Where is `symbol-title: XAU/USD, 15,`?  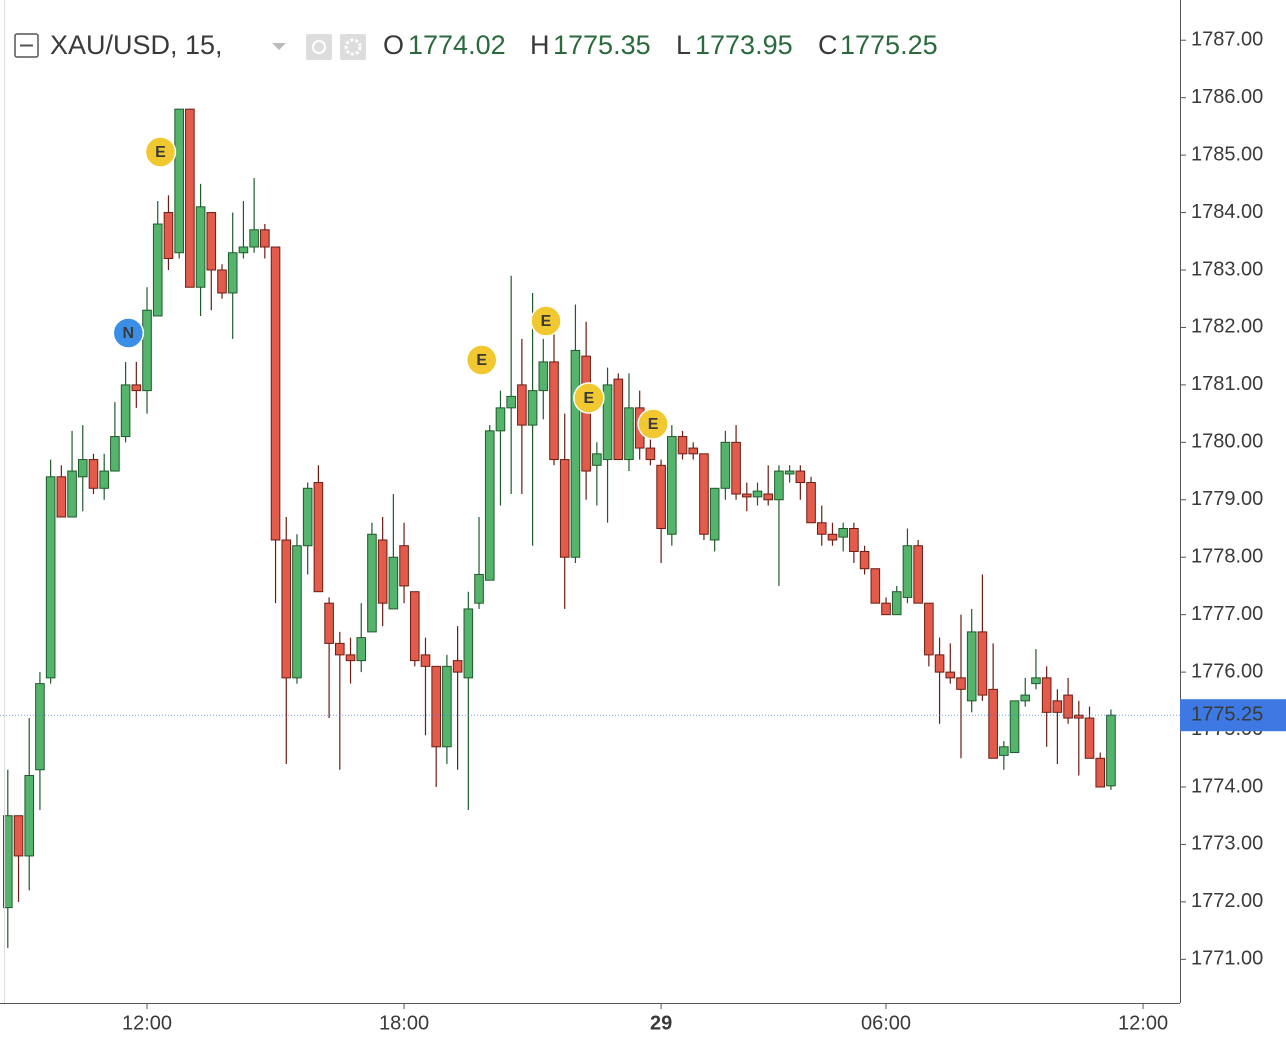
symbol-title: XAU/USD, 15, is located at coordinates (136, 45).